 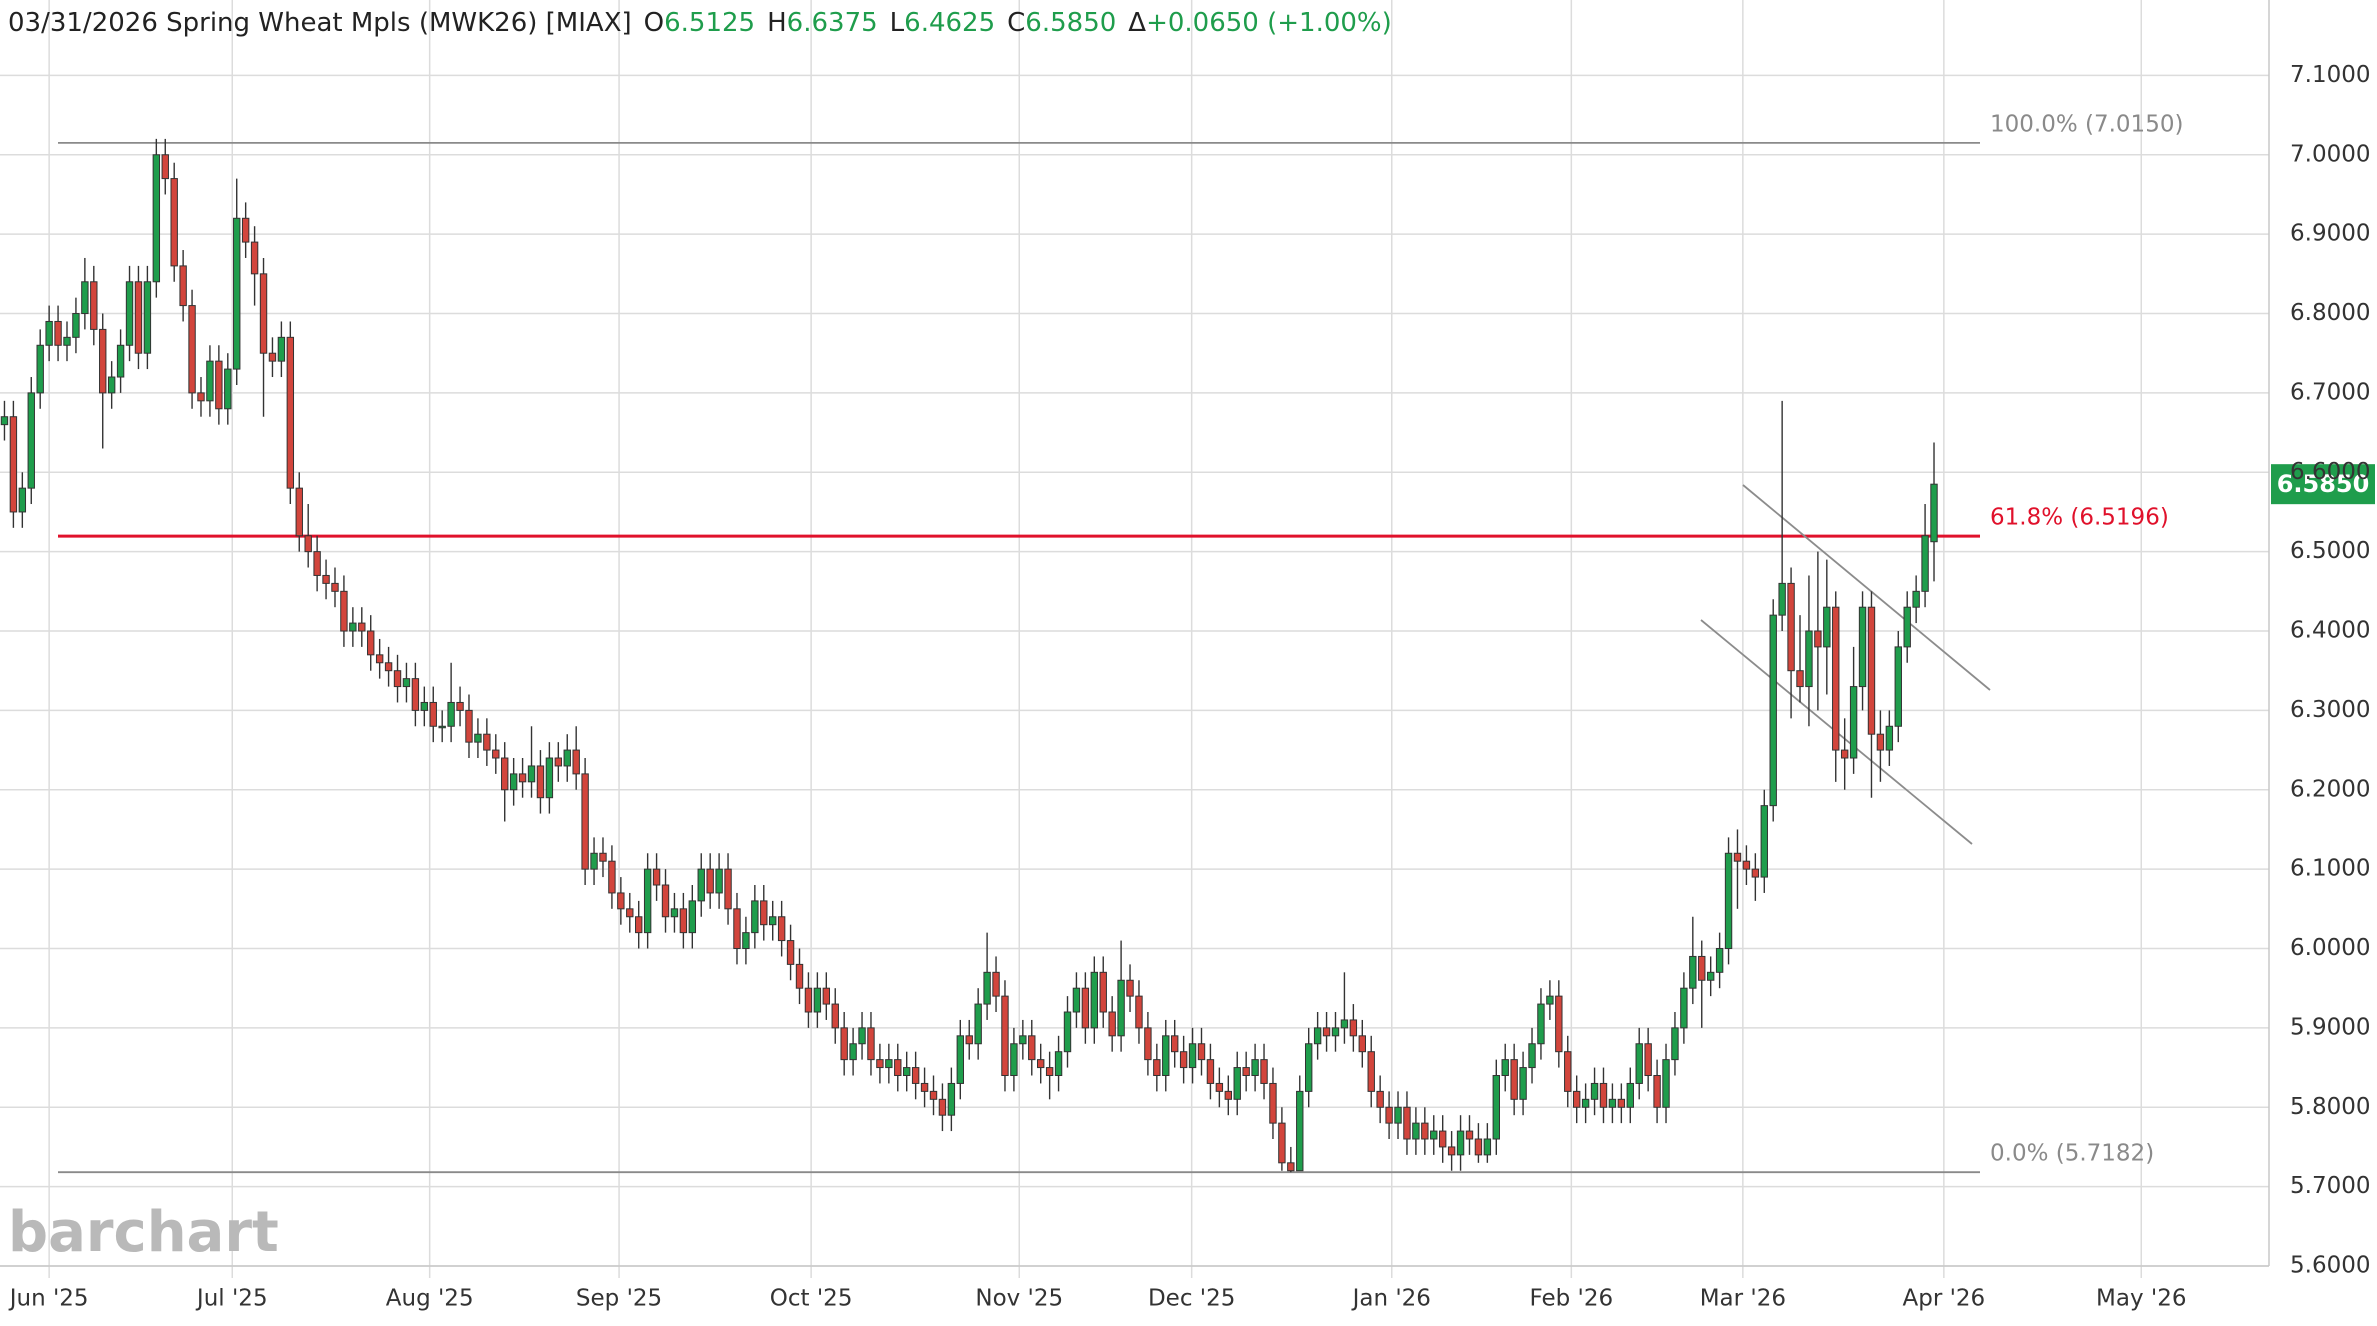 What do you see at coordinates (2330, 789) in the screenshot?
I see `y-tick-label: 6.2000` at bounding box center [2330, 789].